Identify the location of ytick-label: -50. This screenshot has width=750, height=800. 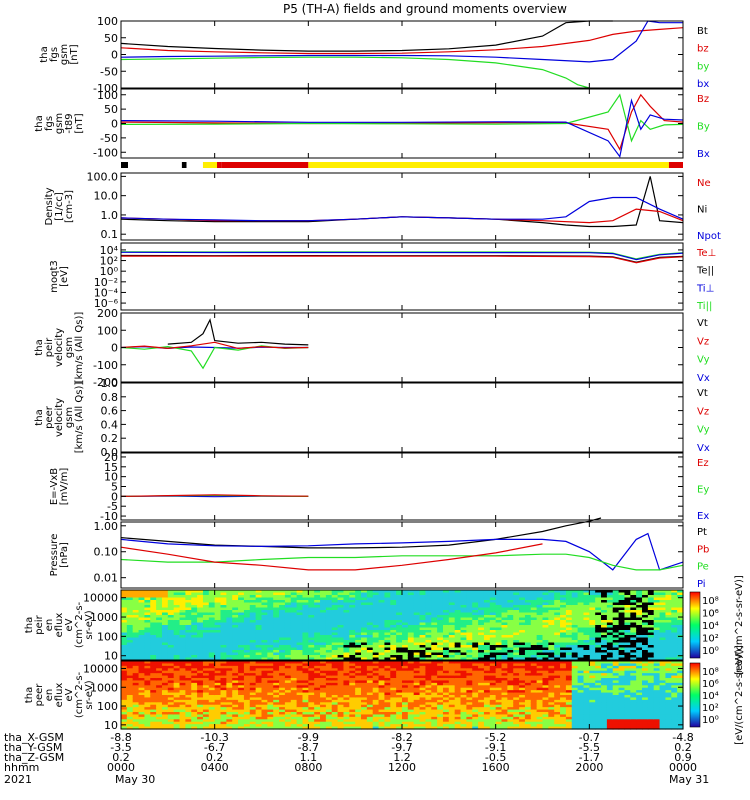
(109, 71).